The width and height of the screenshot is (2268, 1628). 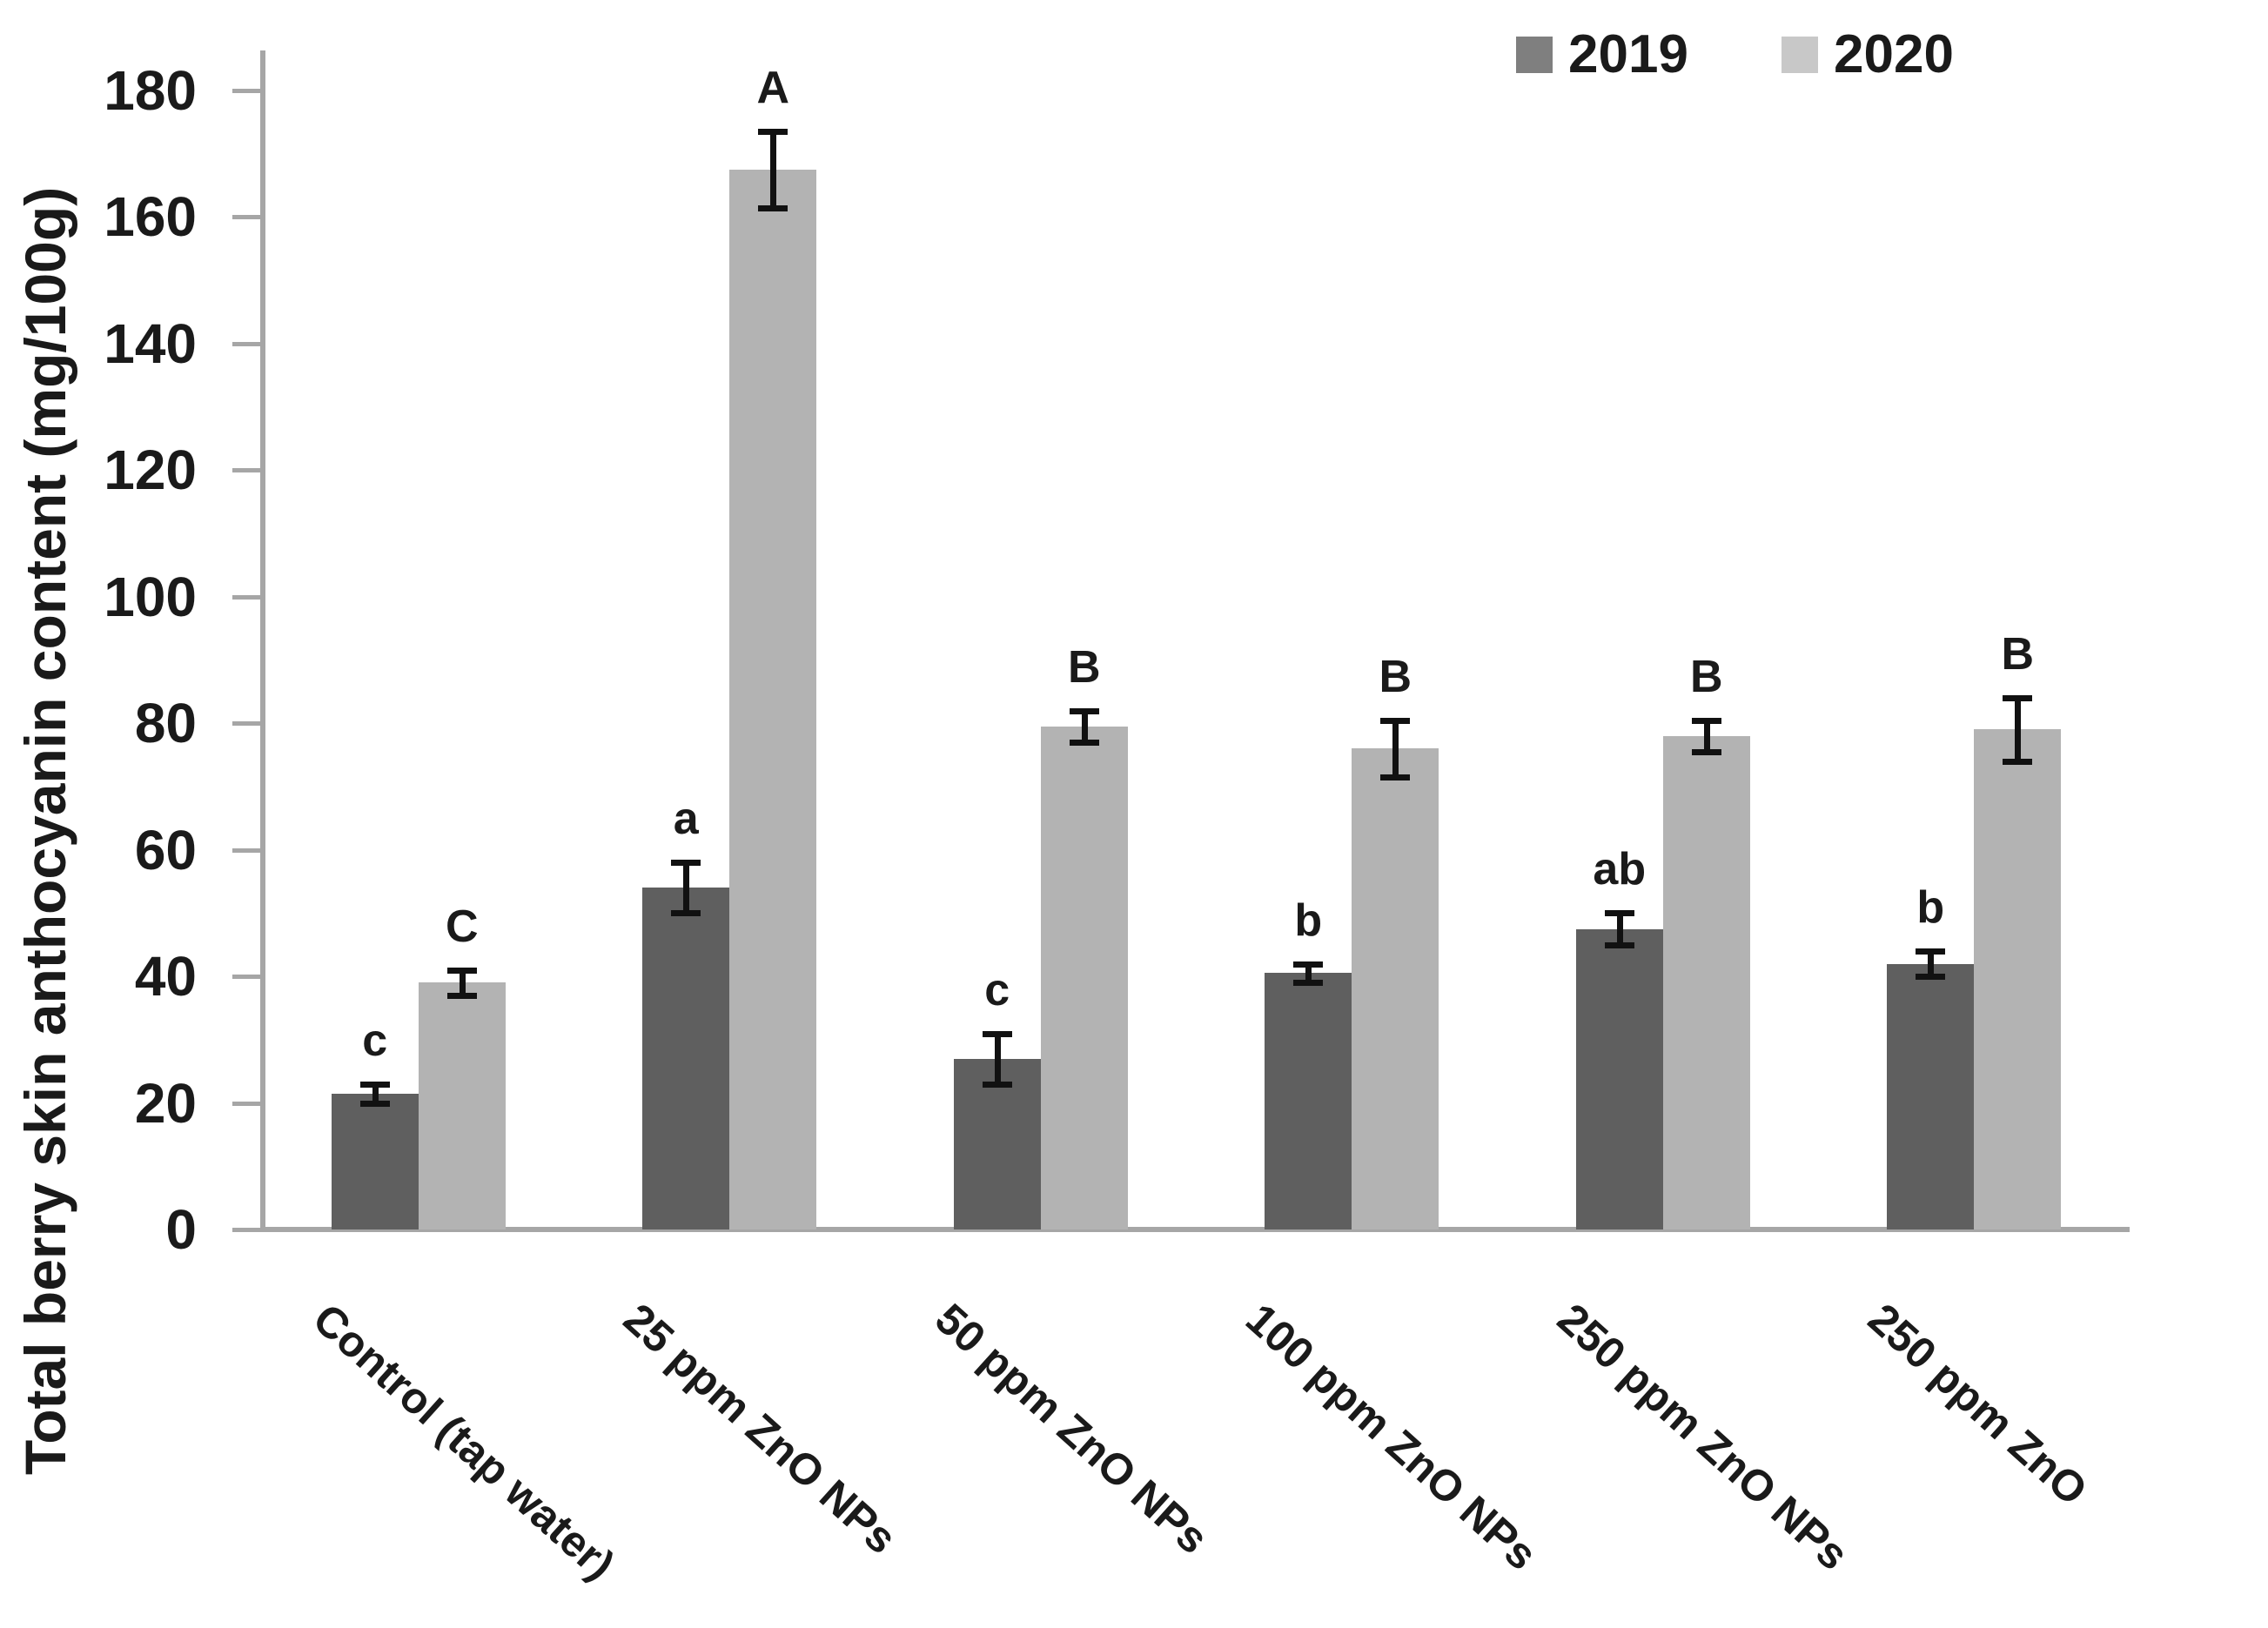 I want to click on sig-letter-2020-5: B, so click(x=2018, y=655).